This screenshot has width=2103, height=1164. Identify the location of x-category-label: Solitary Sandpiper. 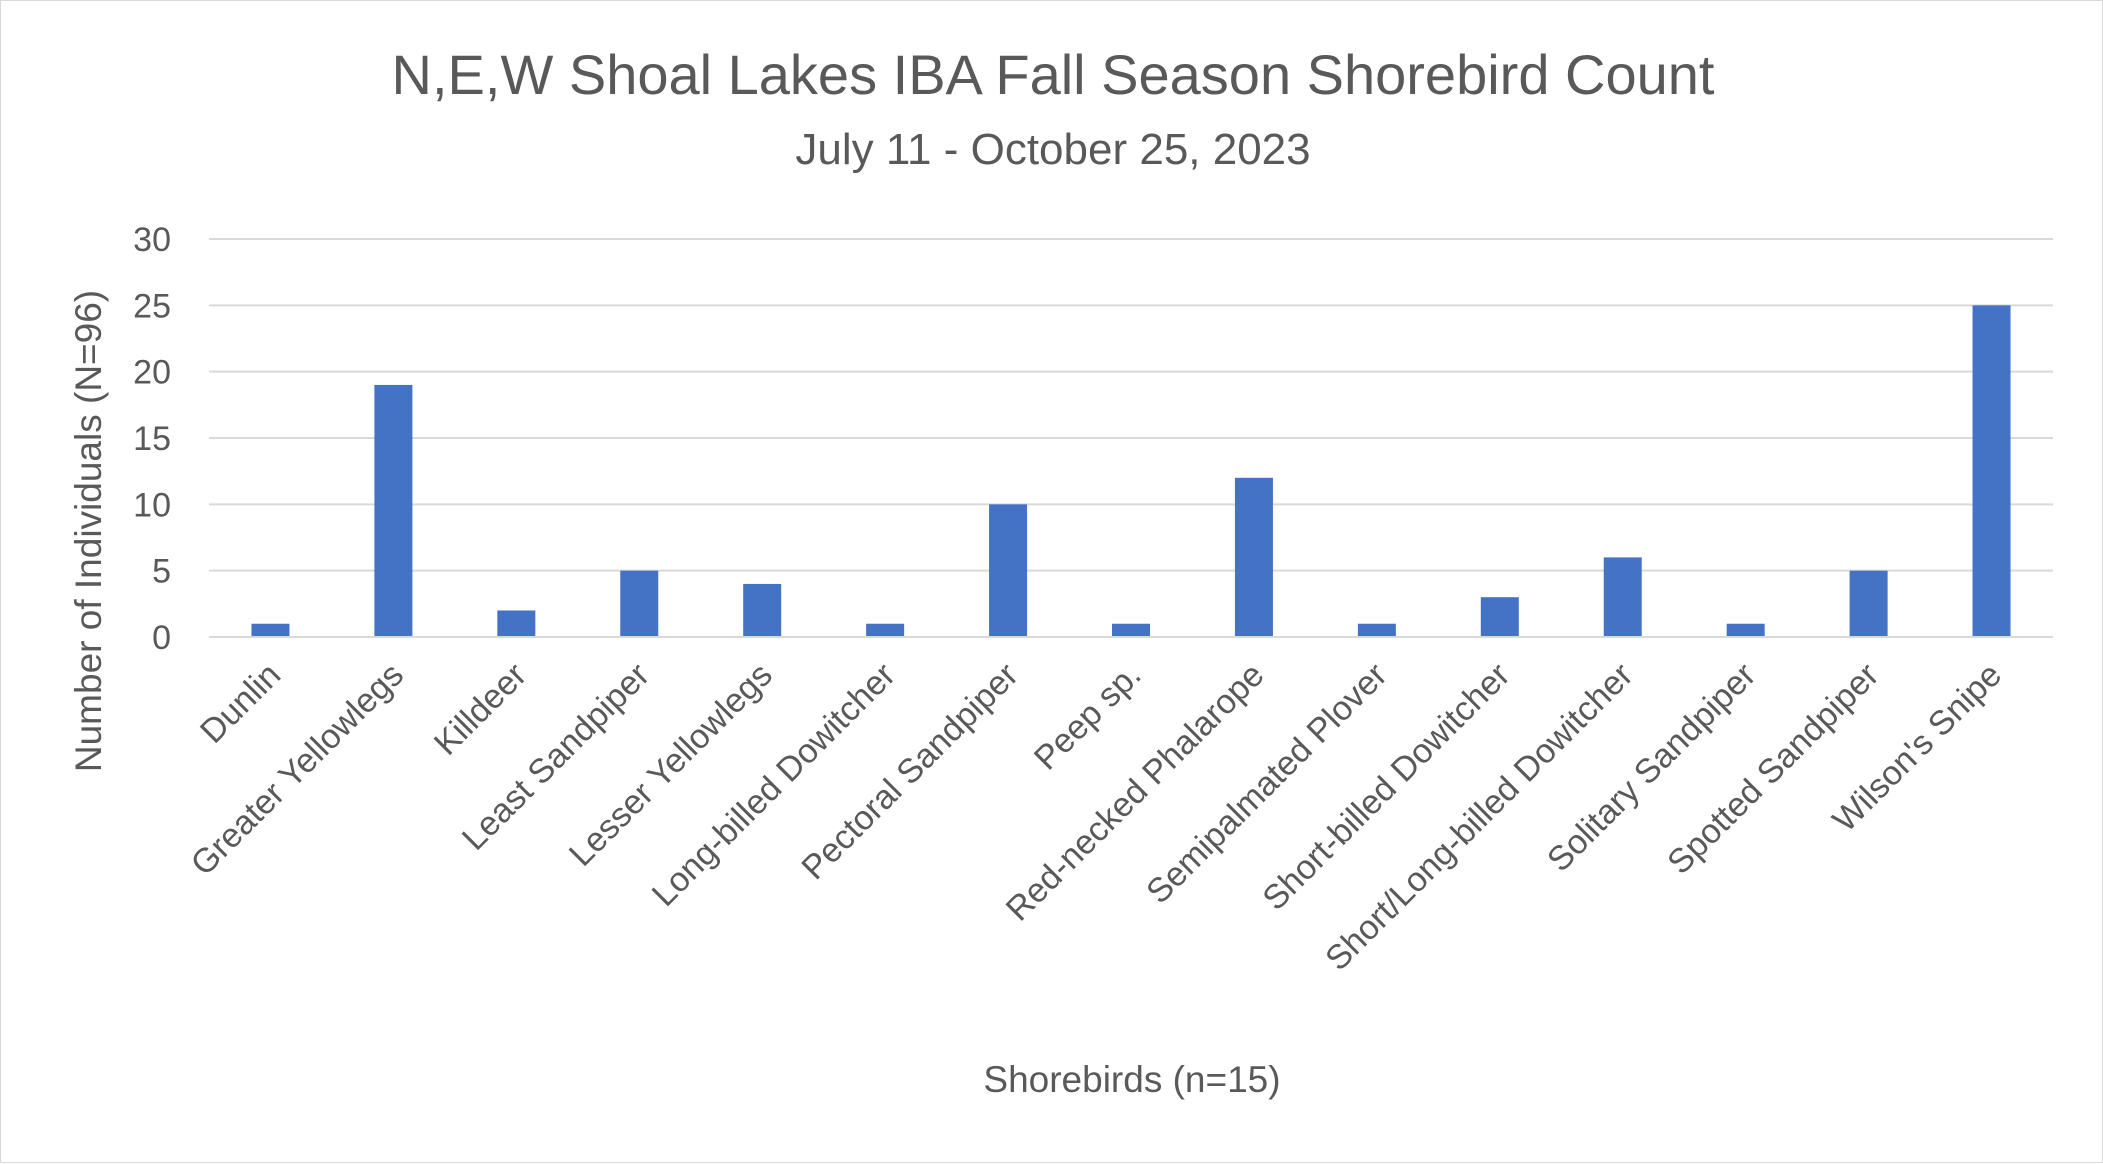
(1651, 767).